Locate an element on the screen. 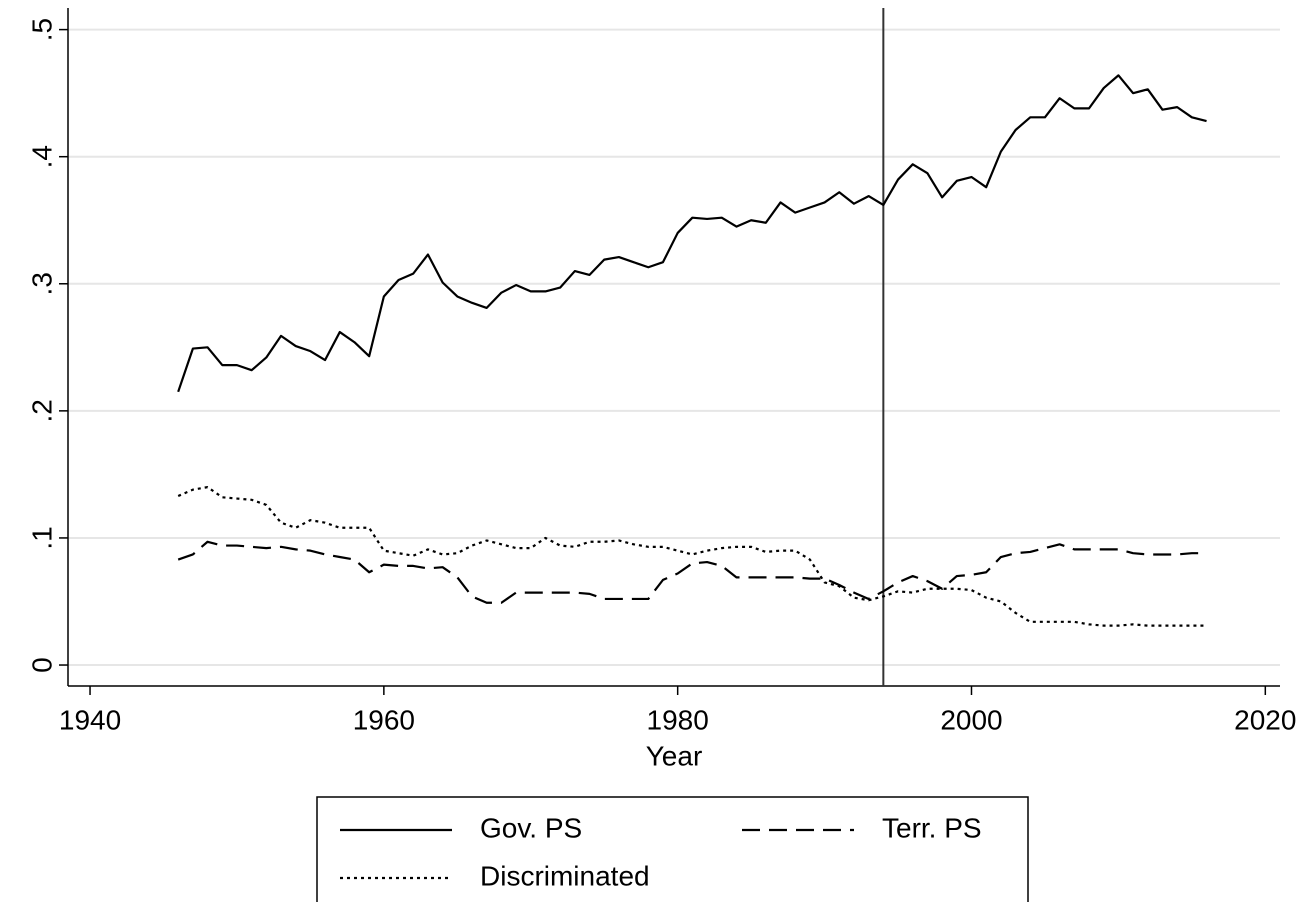  y-tick-label: .2 is located at coordinates (41, 410).